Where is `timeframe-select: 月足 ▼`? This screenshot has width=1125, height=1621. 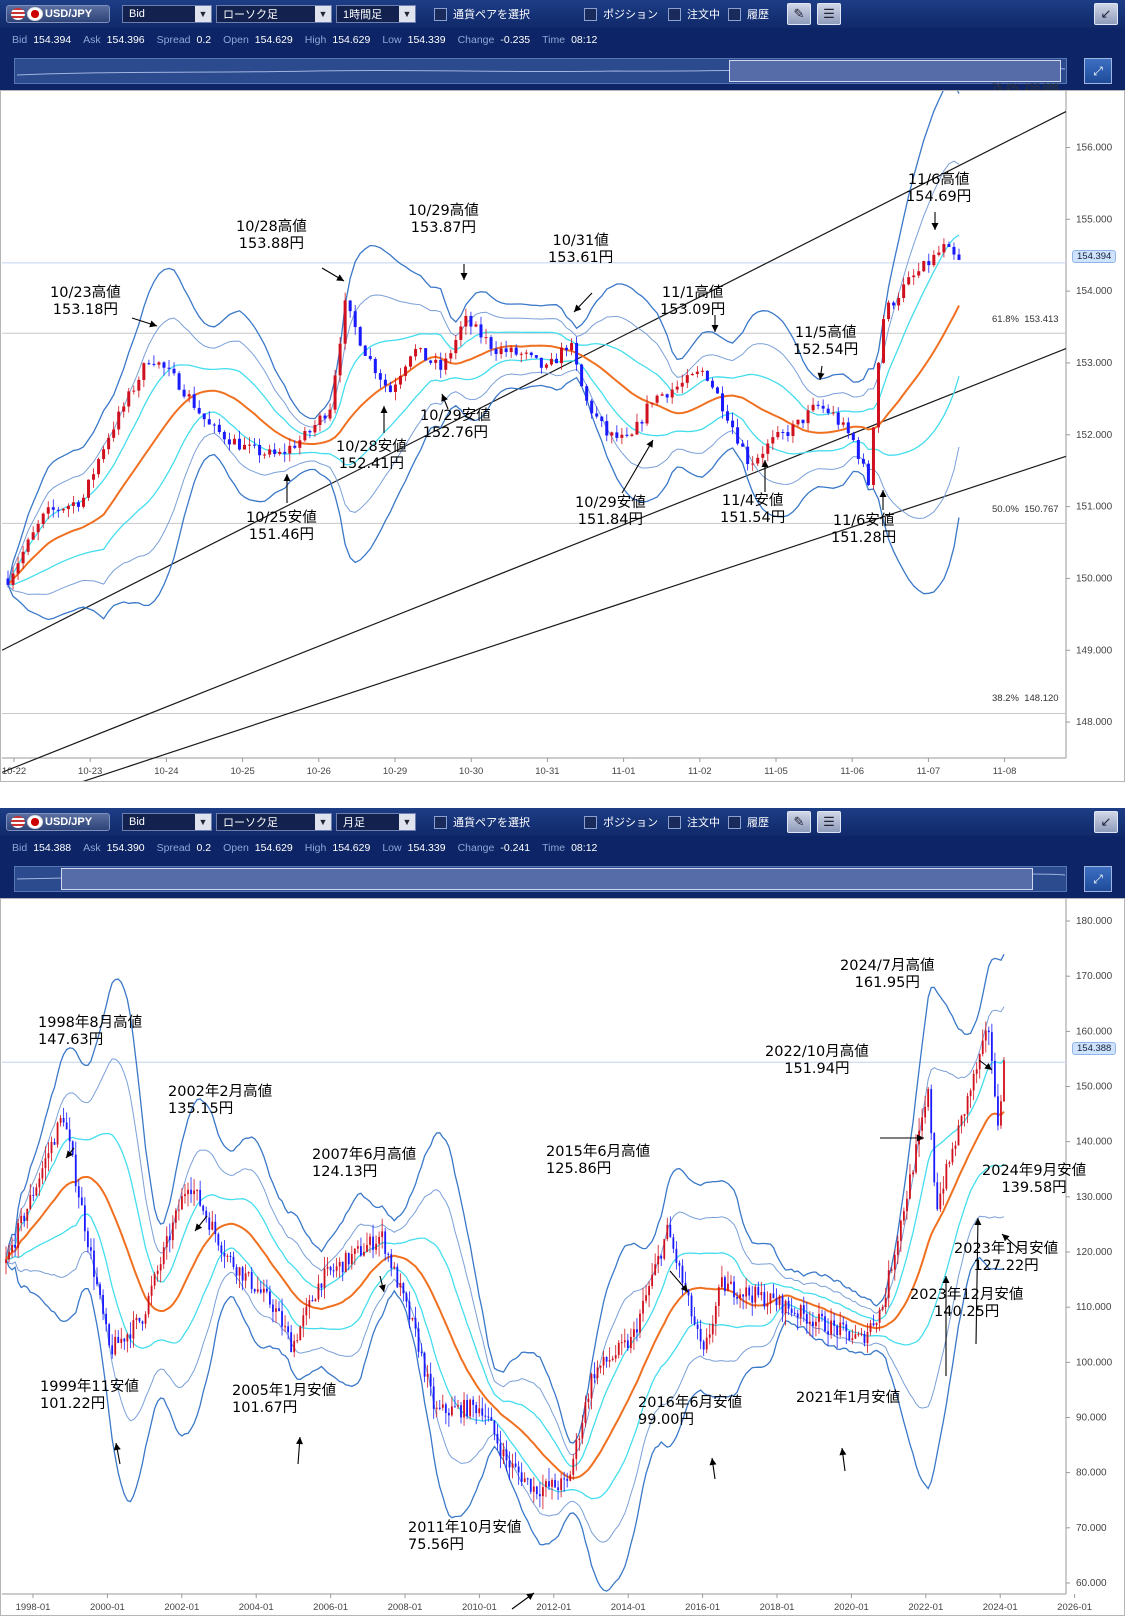
timeframe-select: 月足 ▼ is located at coordinates (376, 822).